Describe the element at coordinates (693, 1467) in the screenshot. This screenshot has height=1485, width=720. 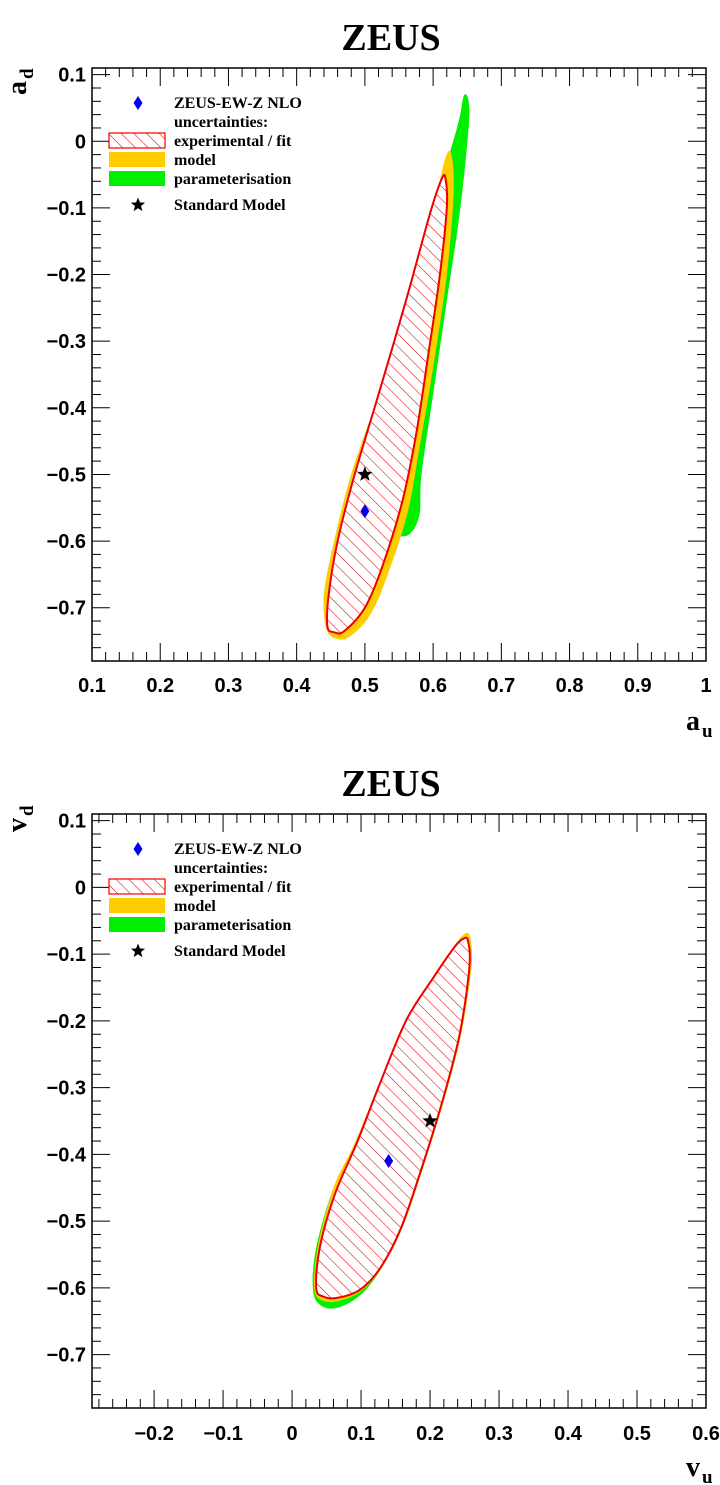
I see `x-axis-label: v` at that location.